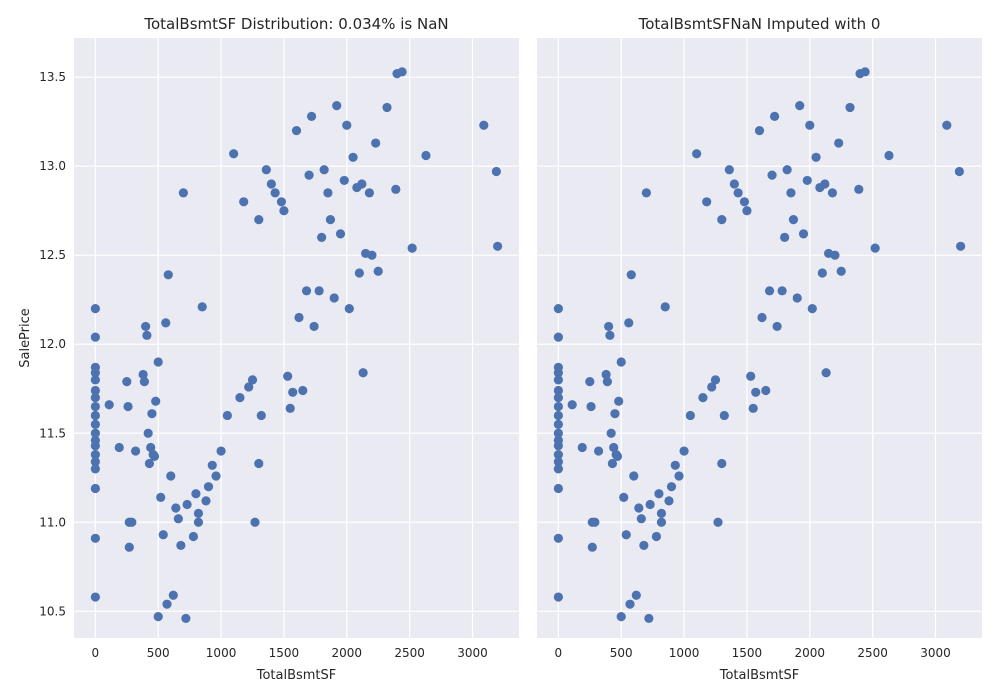 This screenshot has height=700, width=1000. I want to click on y-tick-label: 11.0, so click(52, 522).